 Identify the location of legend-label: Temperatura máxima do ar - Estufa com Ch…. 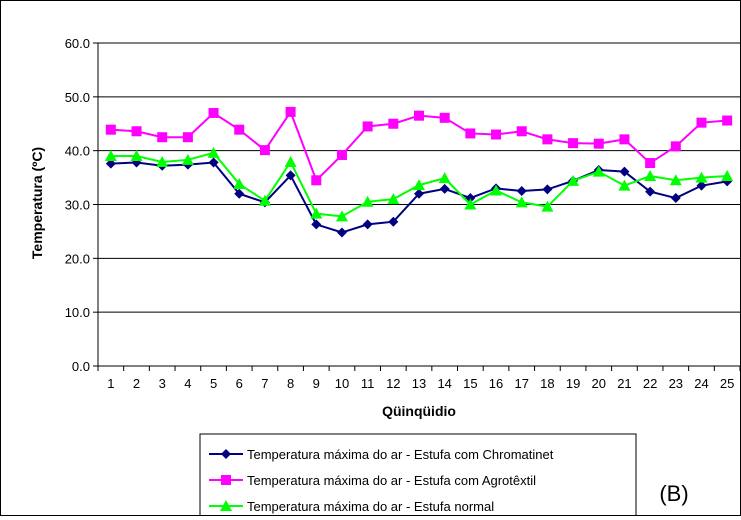
(400, 454).